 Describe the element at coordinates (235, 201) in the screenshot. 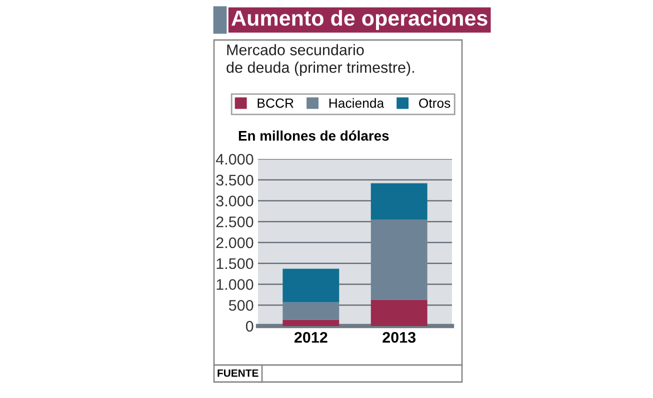

I see `y-tick-label: 3.000` at that location.